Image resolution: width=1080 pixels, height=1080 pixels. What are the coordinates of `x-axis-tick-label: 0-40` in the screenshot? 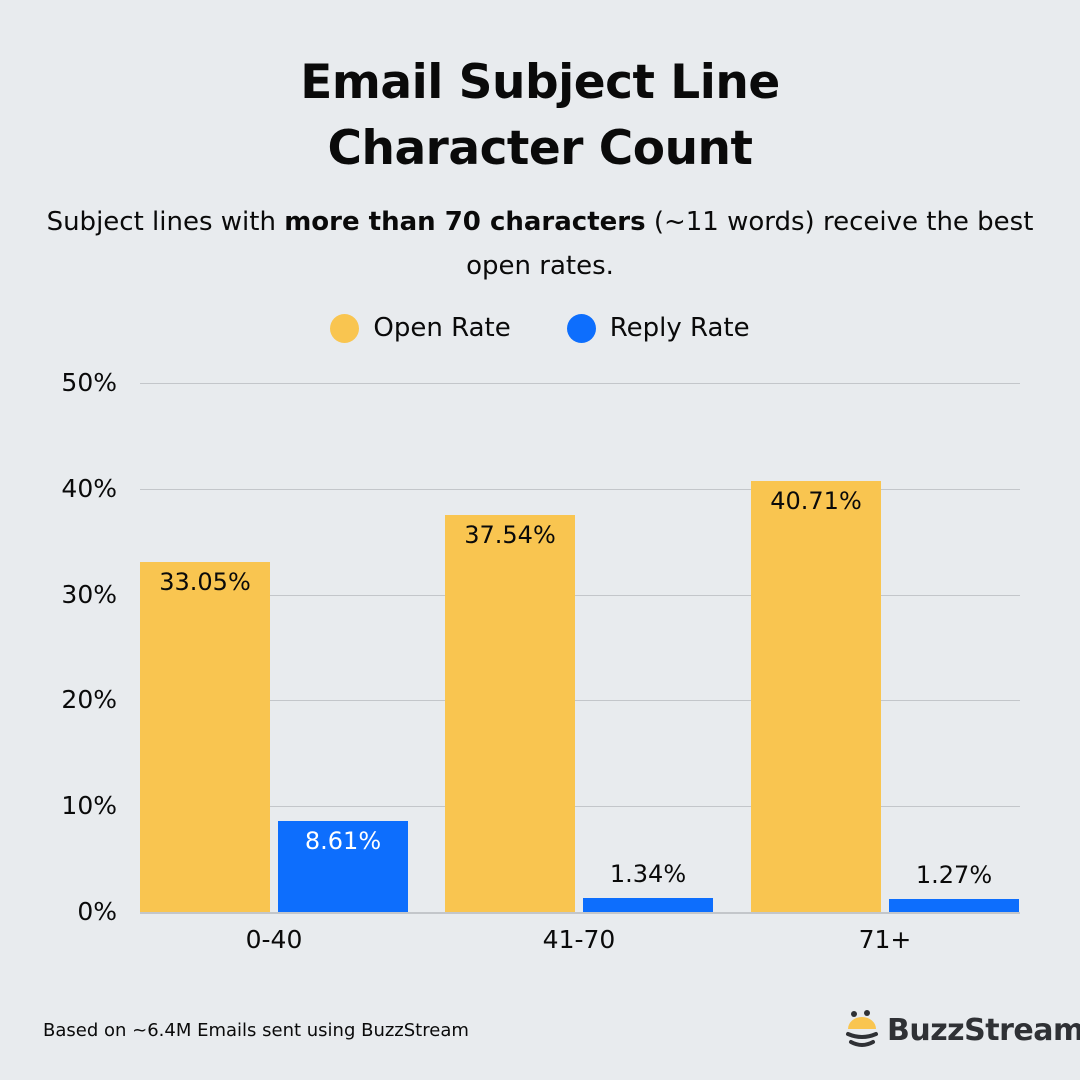 It's located at (274, 939).